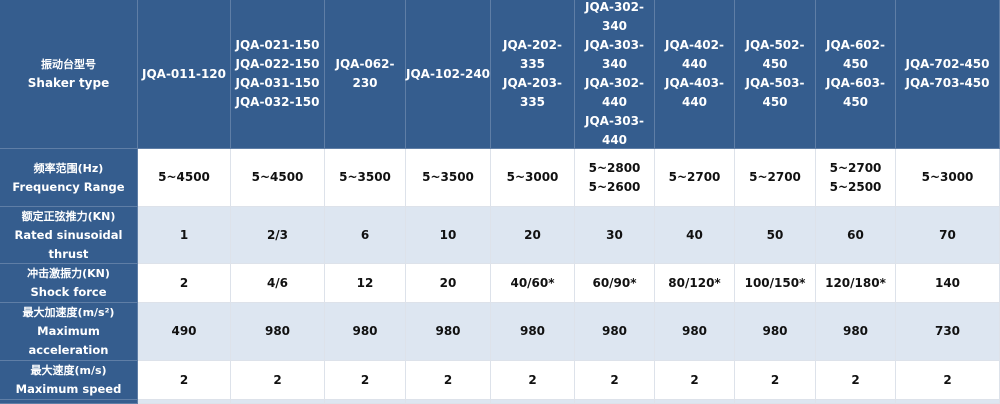  I want to click on model-name: JQA-603-450, so click(855, 92).